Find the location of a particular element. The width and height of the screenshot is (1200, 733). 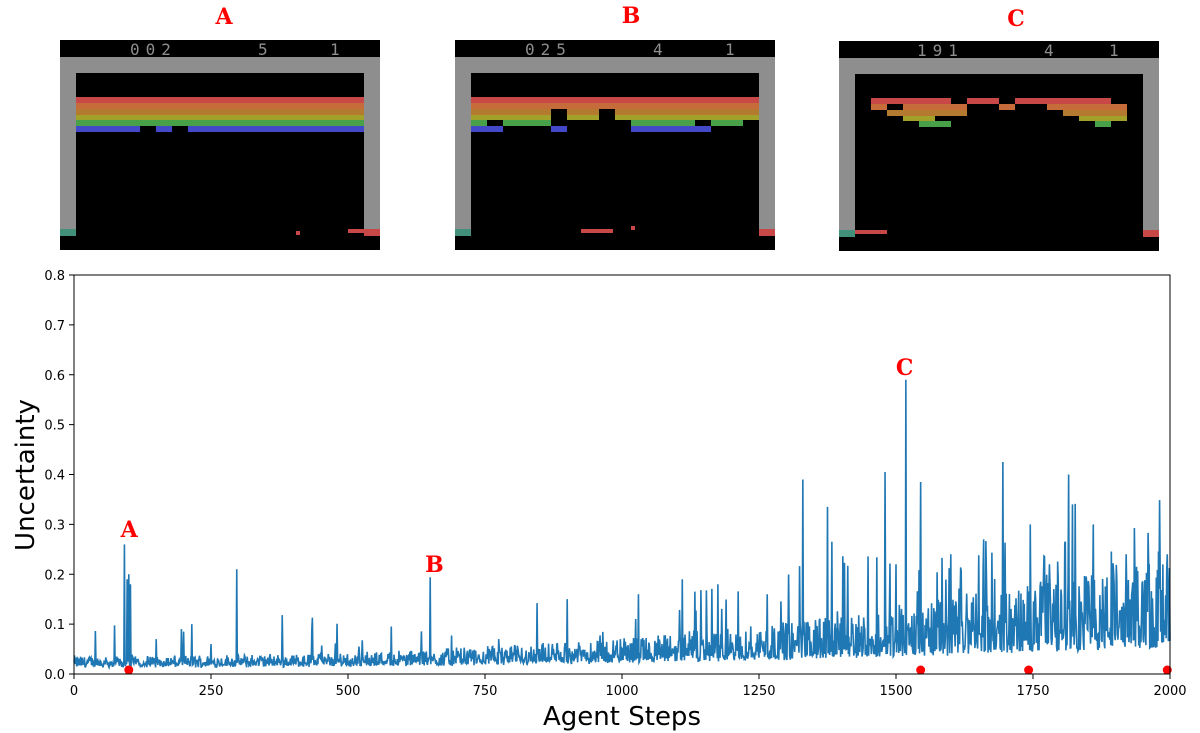

panel-label-c: C is located at coordinates (1016, 19).